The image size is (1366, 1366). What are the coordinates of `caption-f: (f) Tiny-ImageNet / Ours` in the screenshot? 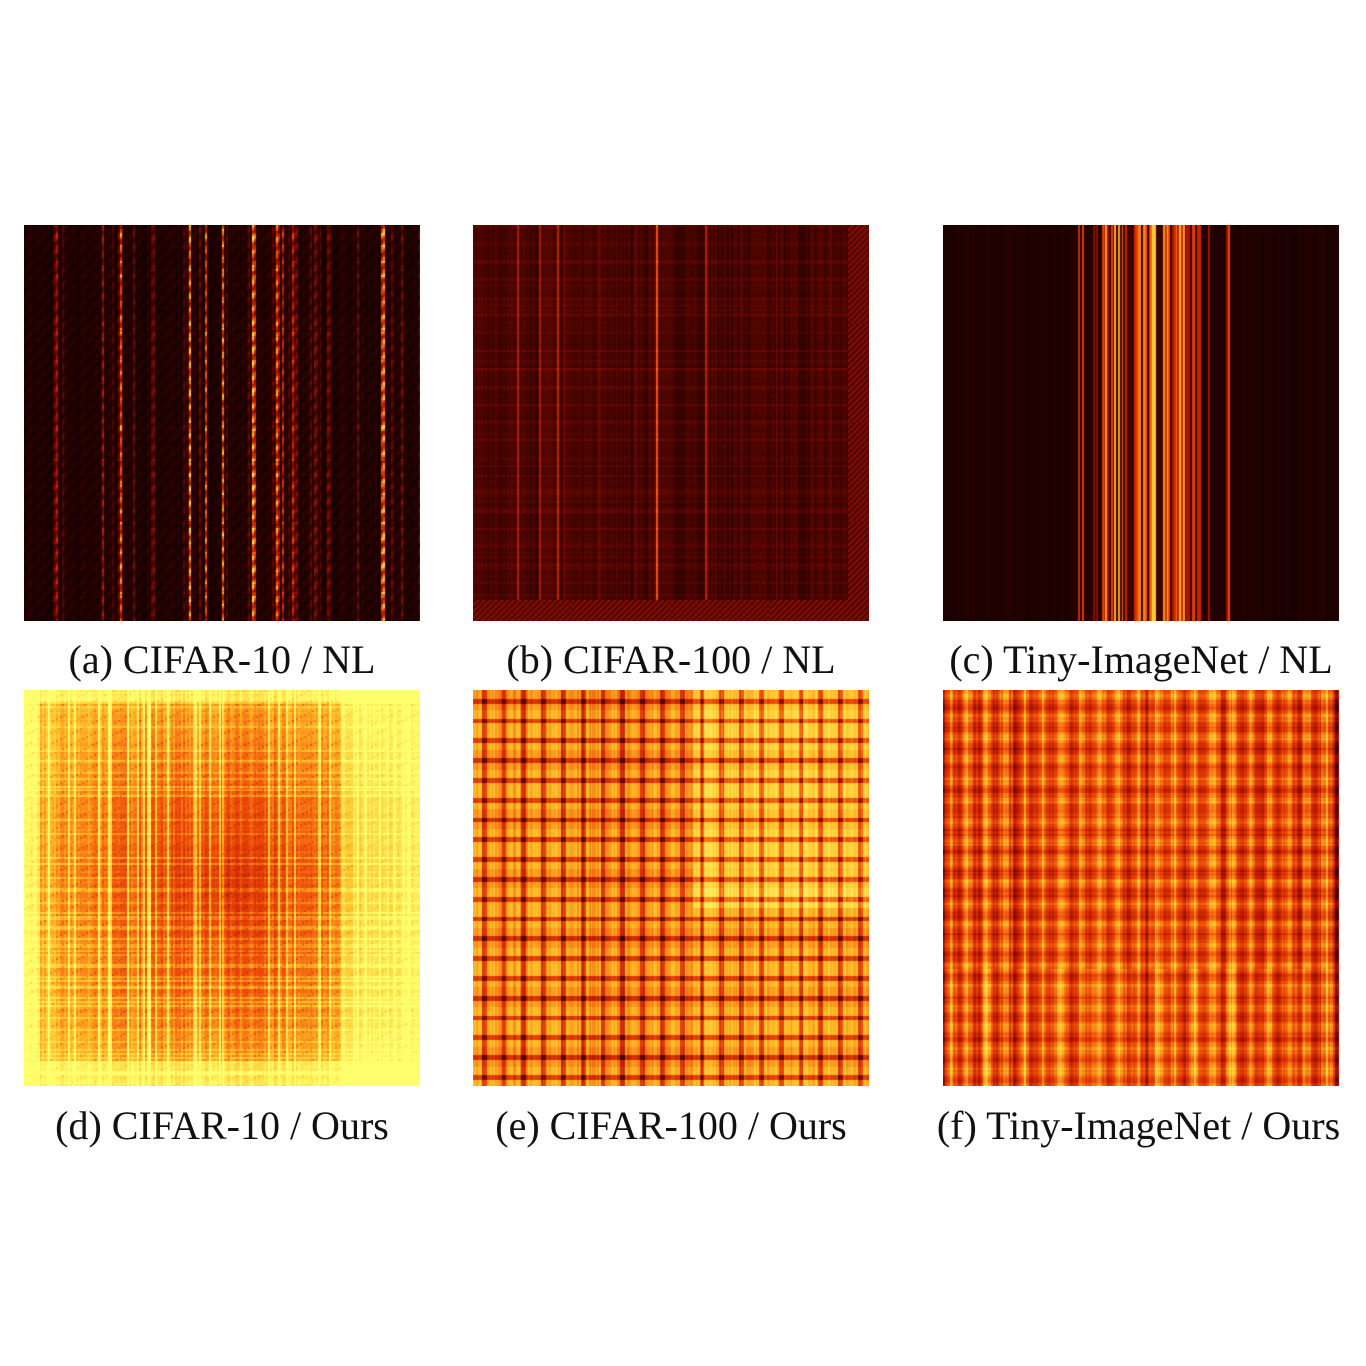 It's located at (1138, 1125).